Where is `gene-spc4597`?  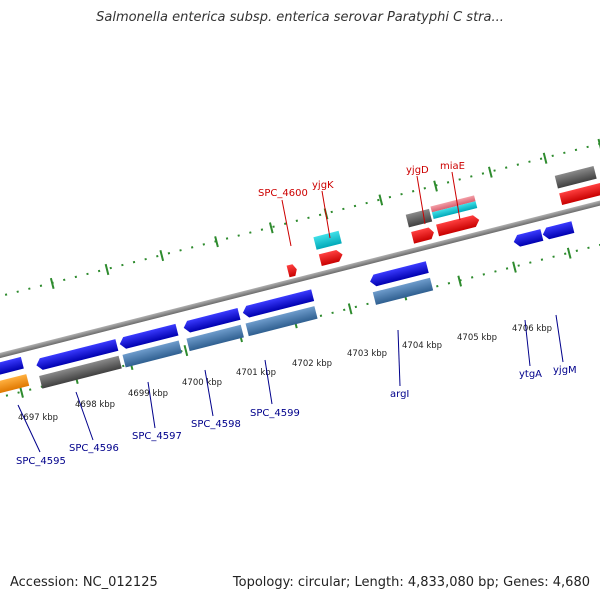 gene-spc4597 is located at coordinates (148, 336).